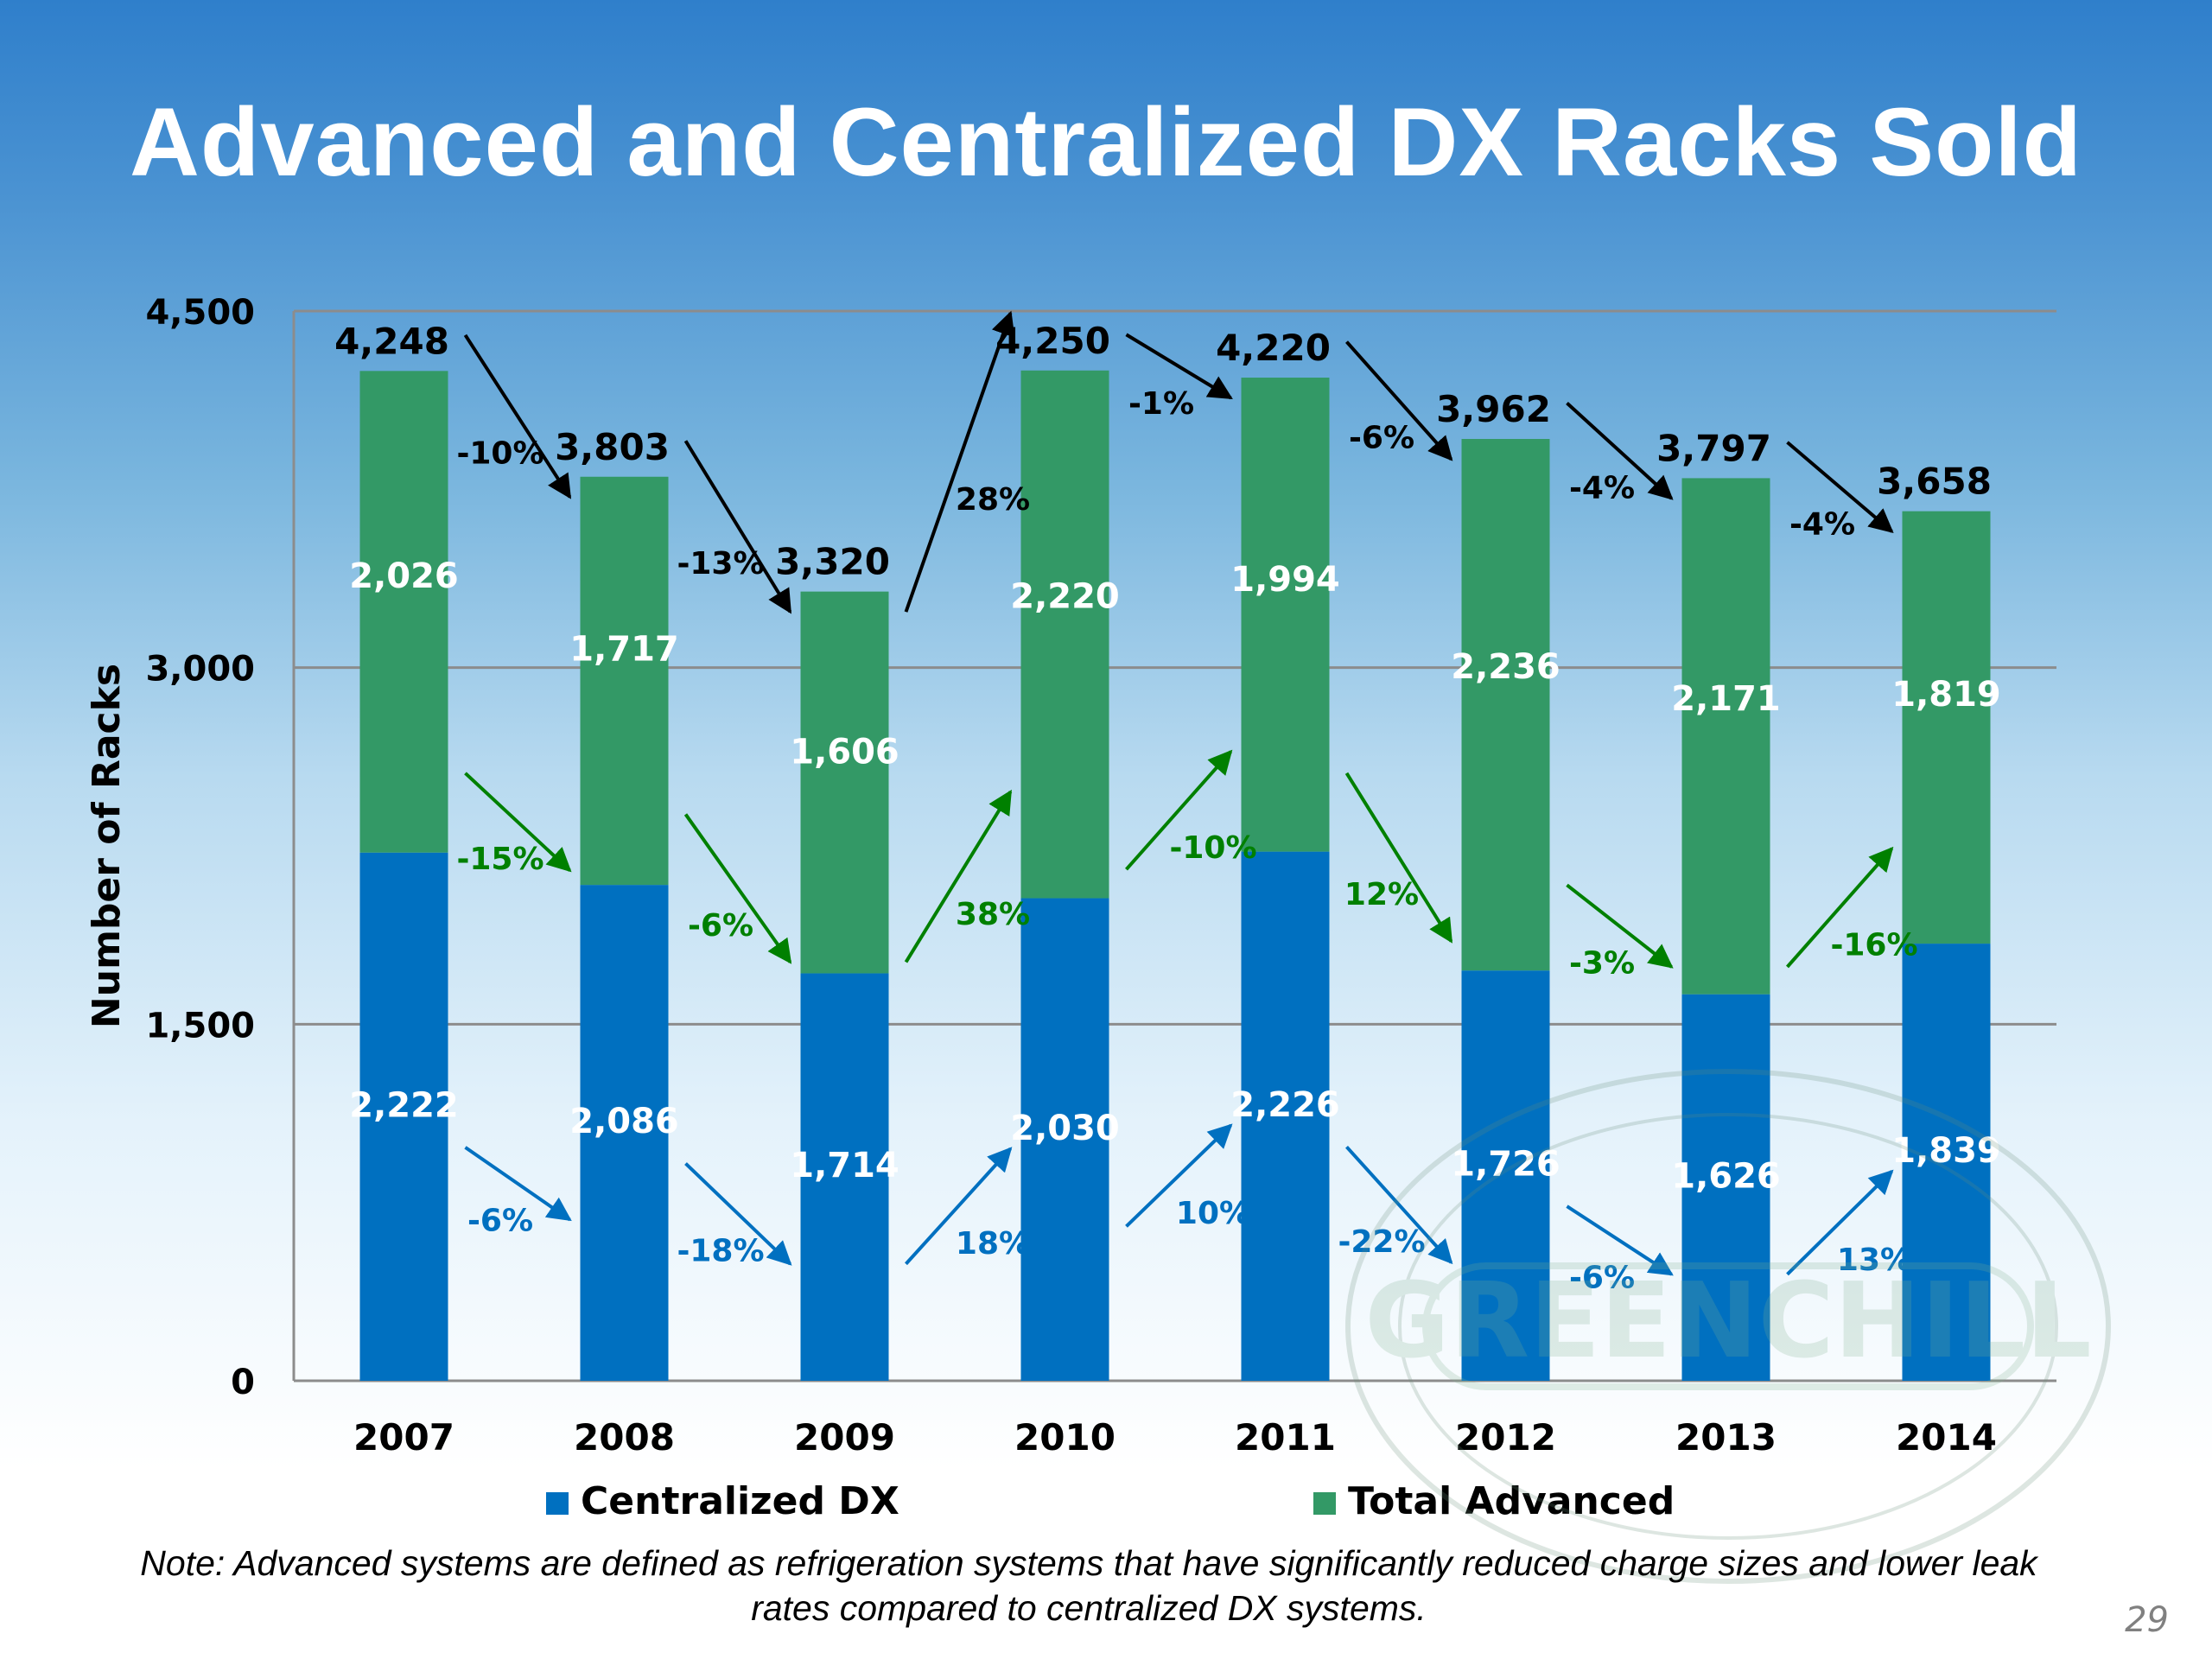  What do you see at coordinates (1511, 1501) in the screenshot?
I see `legend-label-total-advanced: Total Advanced` at bounding box center [1511, 1501].